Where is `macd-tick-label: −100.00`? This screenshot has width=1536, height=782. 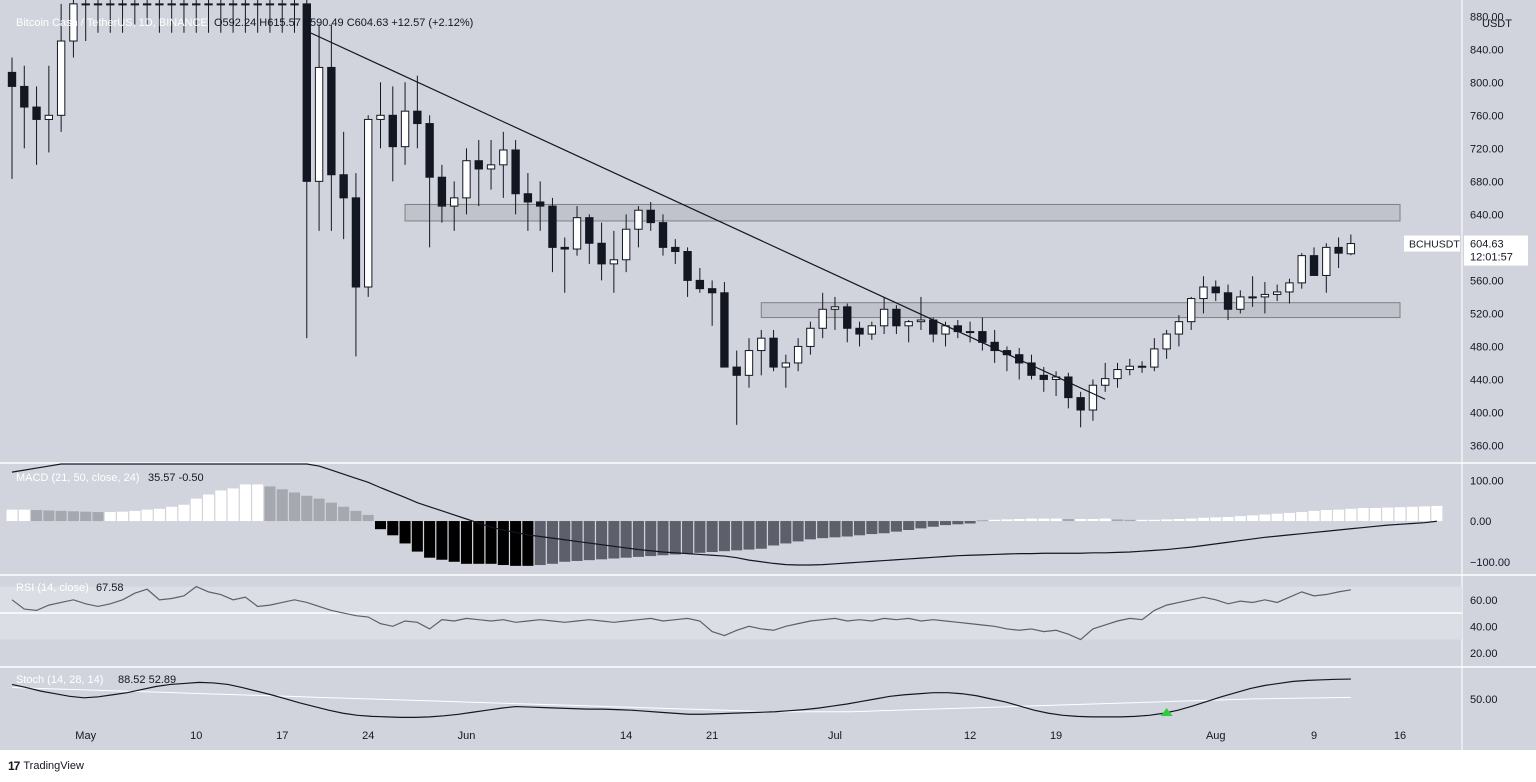
macd-tick-label: −100.00 is located at coordinates (1490, 563).